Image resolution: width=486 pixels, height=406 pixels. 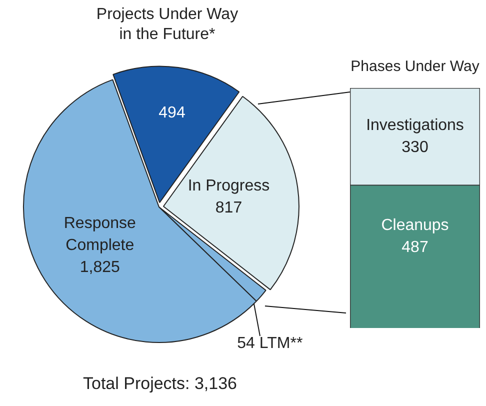 I want to click on data-label: 494, so click(x=172, y=113).